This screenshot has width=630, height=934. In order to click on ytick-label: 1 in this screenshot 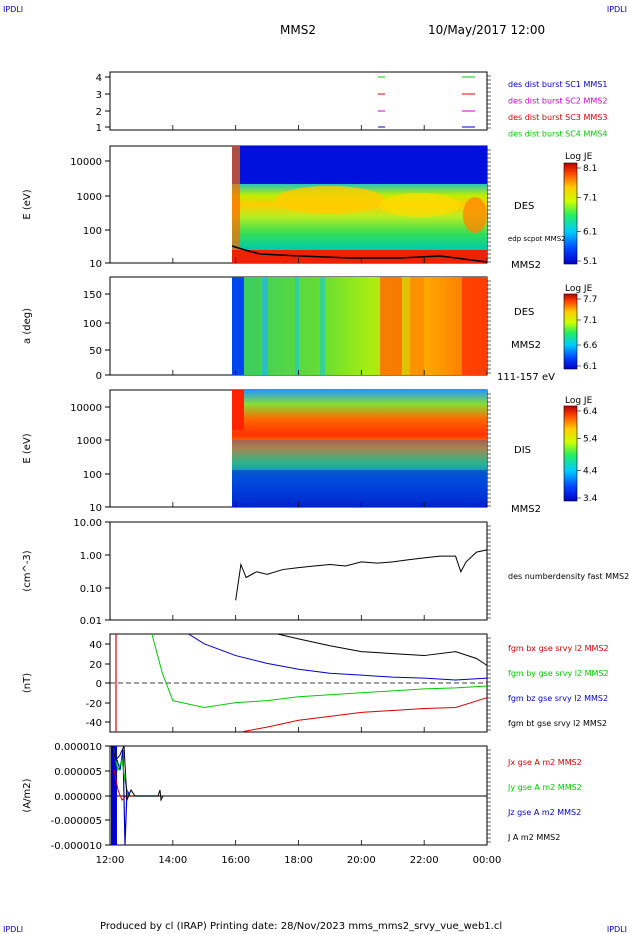, I will do `click(99, 128)`.